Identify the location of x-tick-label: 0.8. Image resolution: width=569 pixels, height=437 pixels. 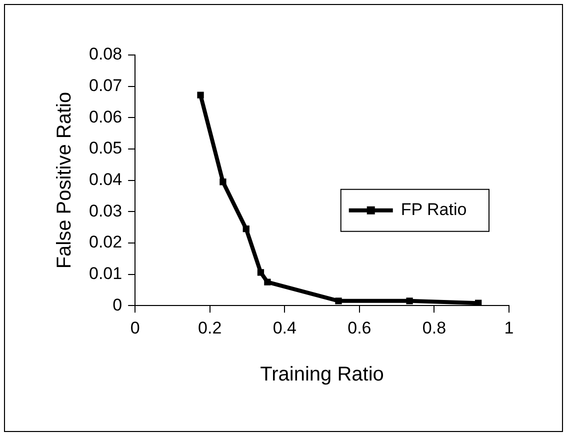
(434, 328).